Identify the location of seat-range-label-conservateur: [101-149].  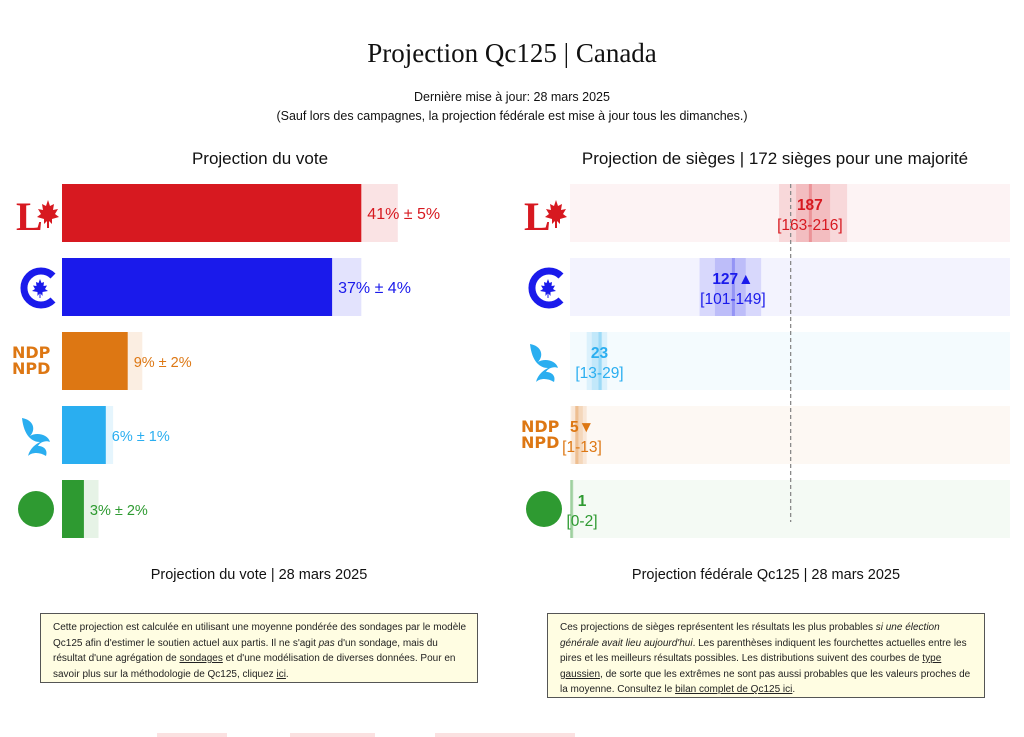
(733, 299).